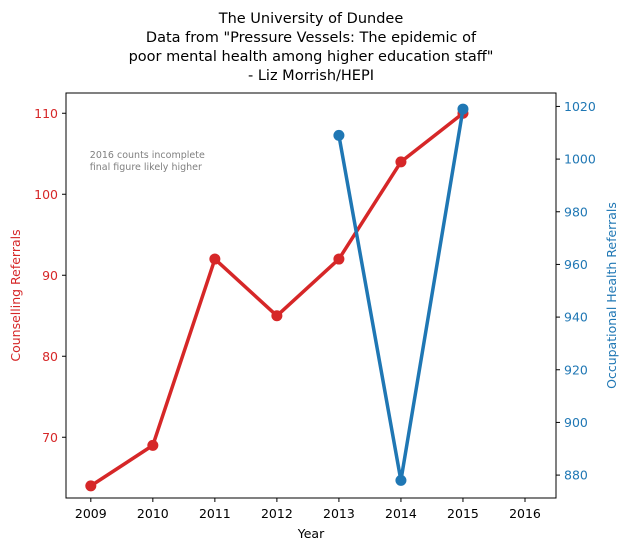 The image size is (630, 551). What do you see at coordinates (311, 533) in the screenshot?
I see `x-axis-label: Year` at bounding box center [311, 533].